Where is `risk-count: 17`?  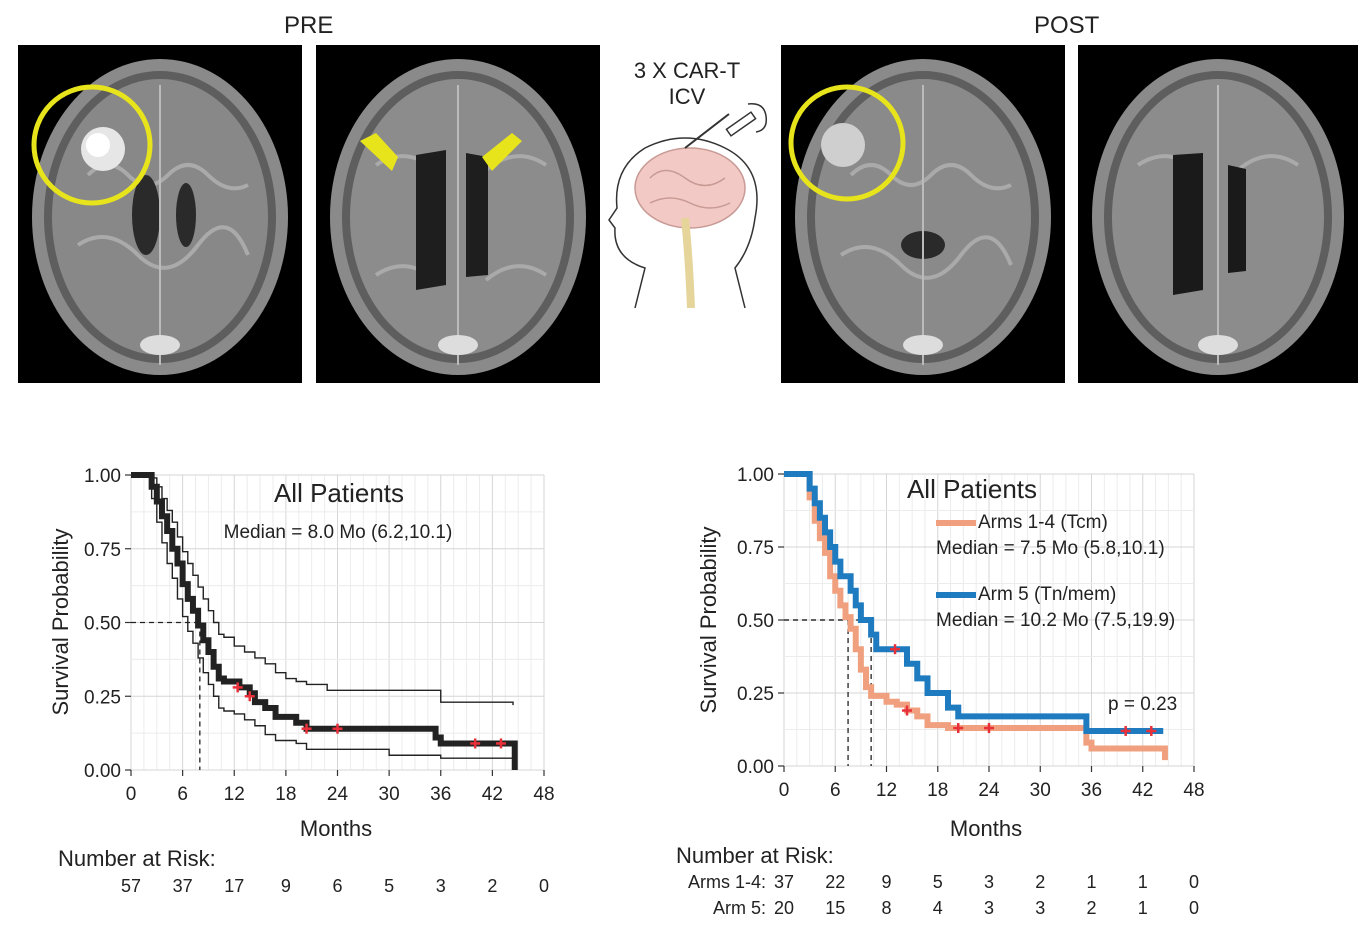
risk-count: 17 is located at coordinates (234, 886).